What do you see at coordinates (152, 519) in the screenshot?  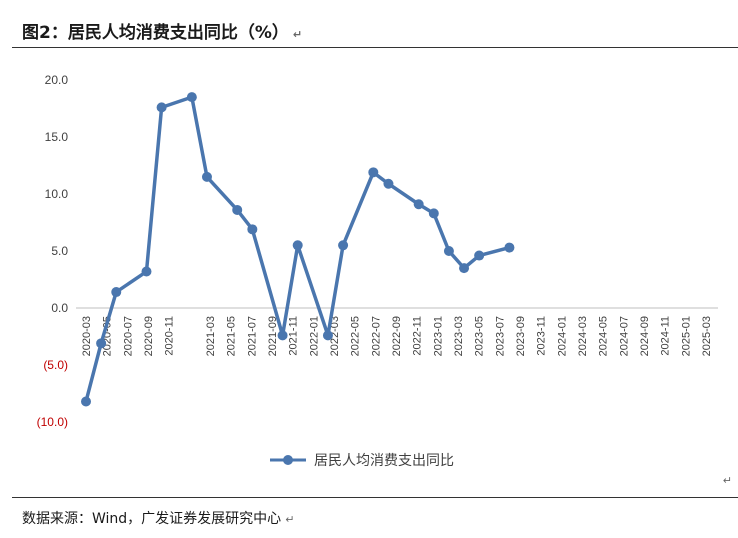 I see `source-text: 数据来源：Wind，广发证券发展研究中心` at bounding box center [152, 519].